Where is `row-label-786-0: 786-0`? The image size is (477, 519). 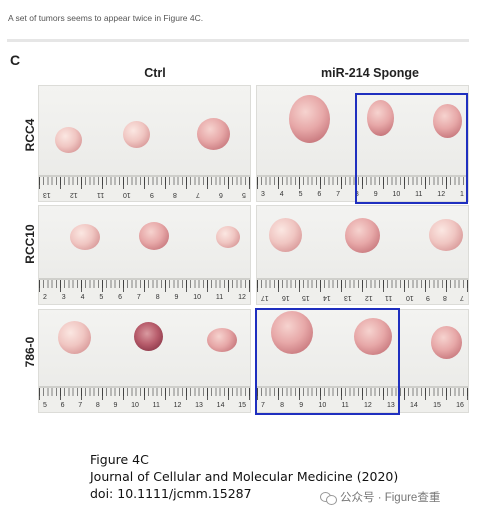
row-label-786-0: 786-0 is located at coordinates (30, 352).